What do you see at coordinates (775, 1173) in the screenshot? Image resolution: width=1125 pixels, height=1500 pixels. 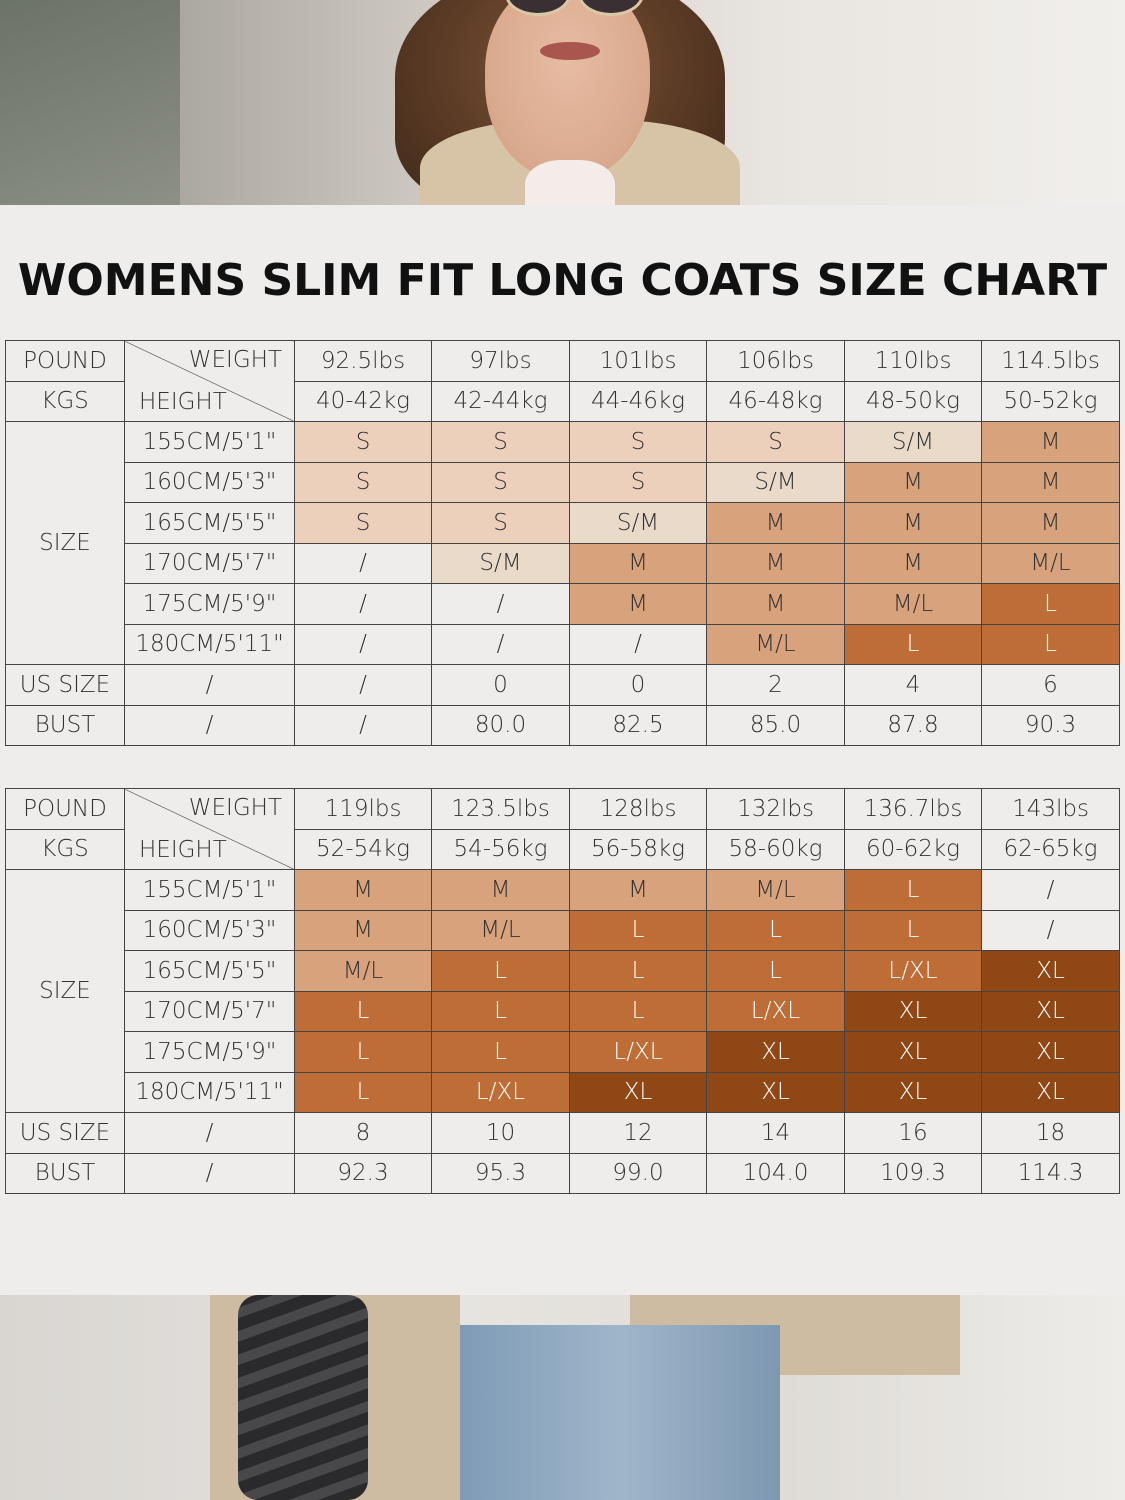 I see `bust-cell: 104.0` at bounding box center [775, 1173].